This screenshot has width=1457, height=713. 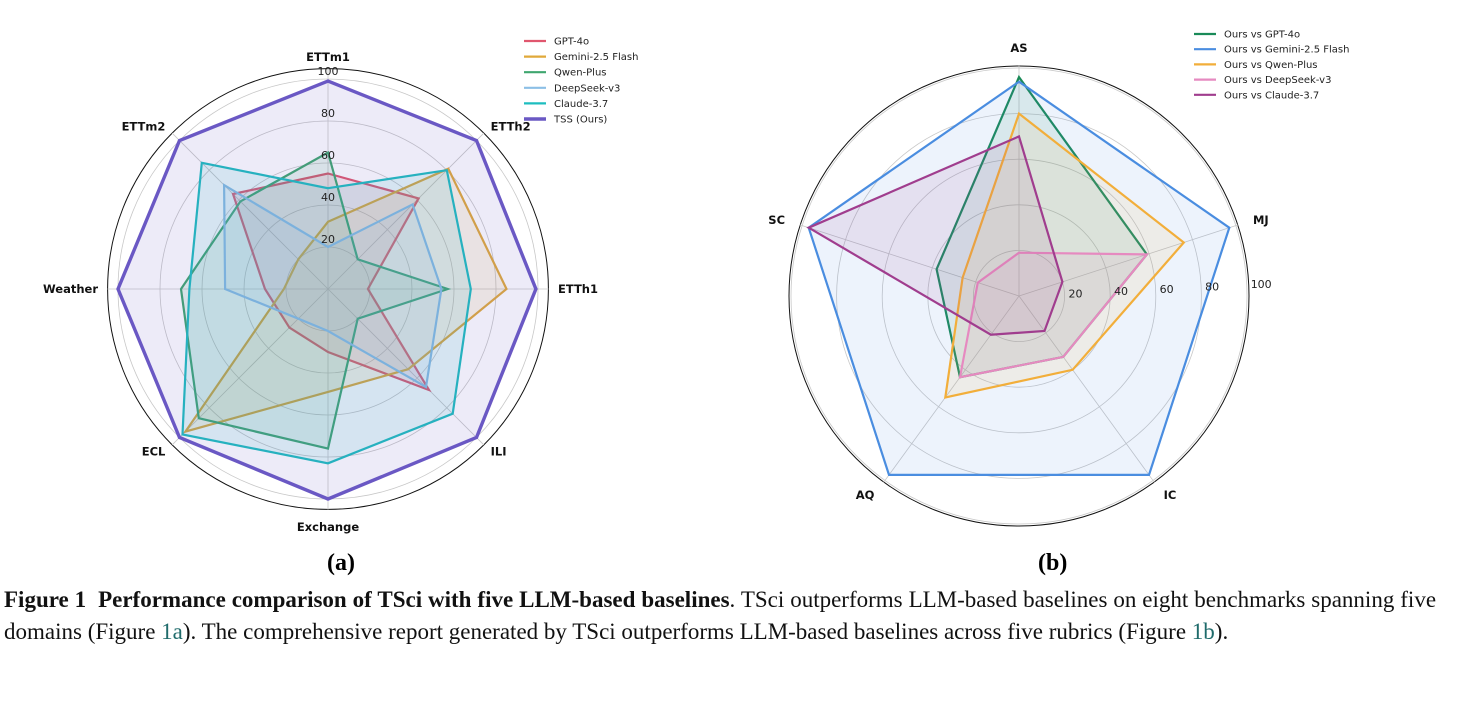 I want to click on legend-label: Ours vs Qwen-Plus, so click(x=1271, y=65).